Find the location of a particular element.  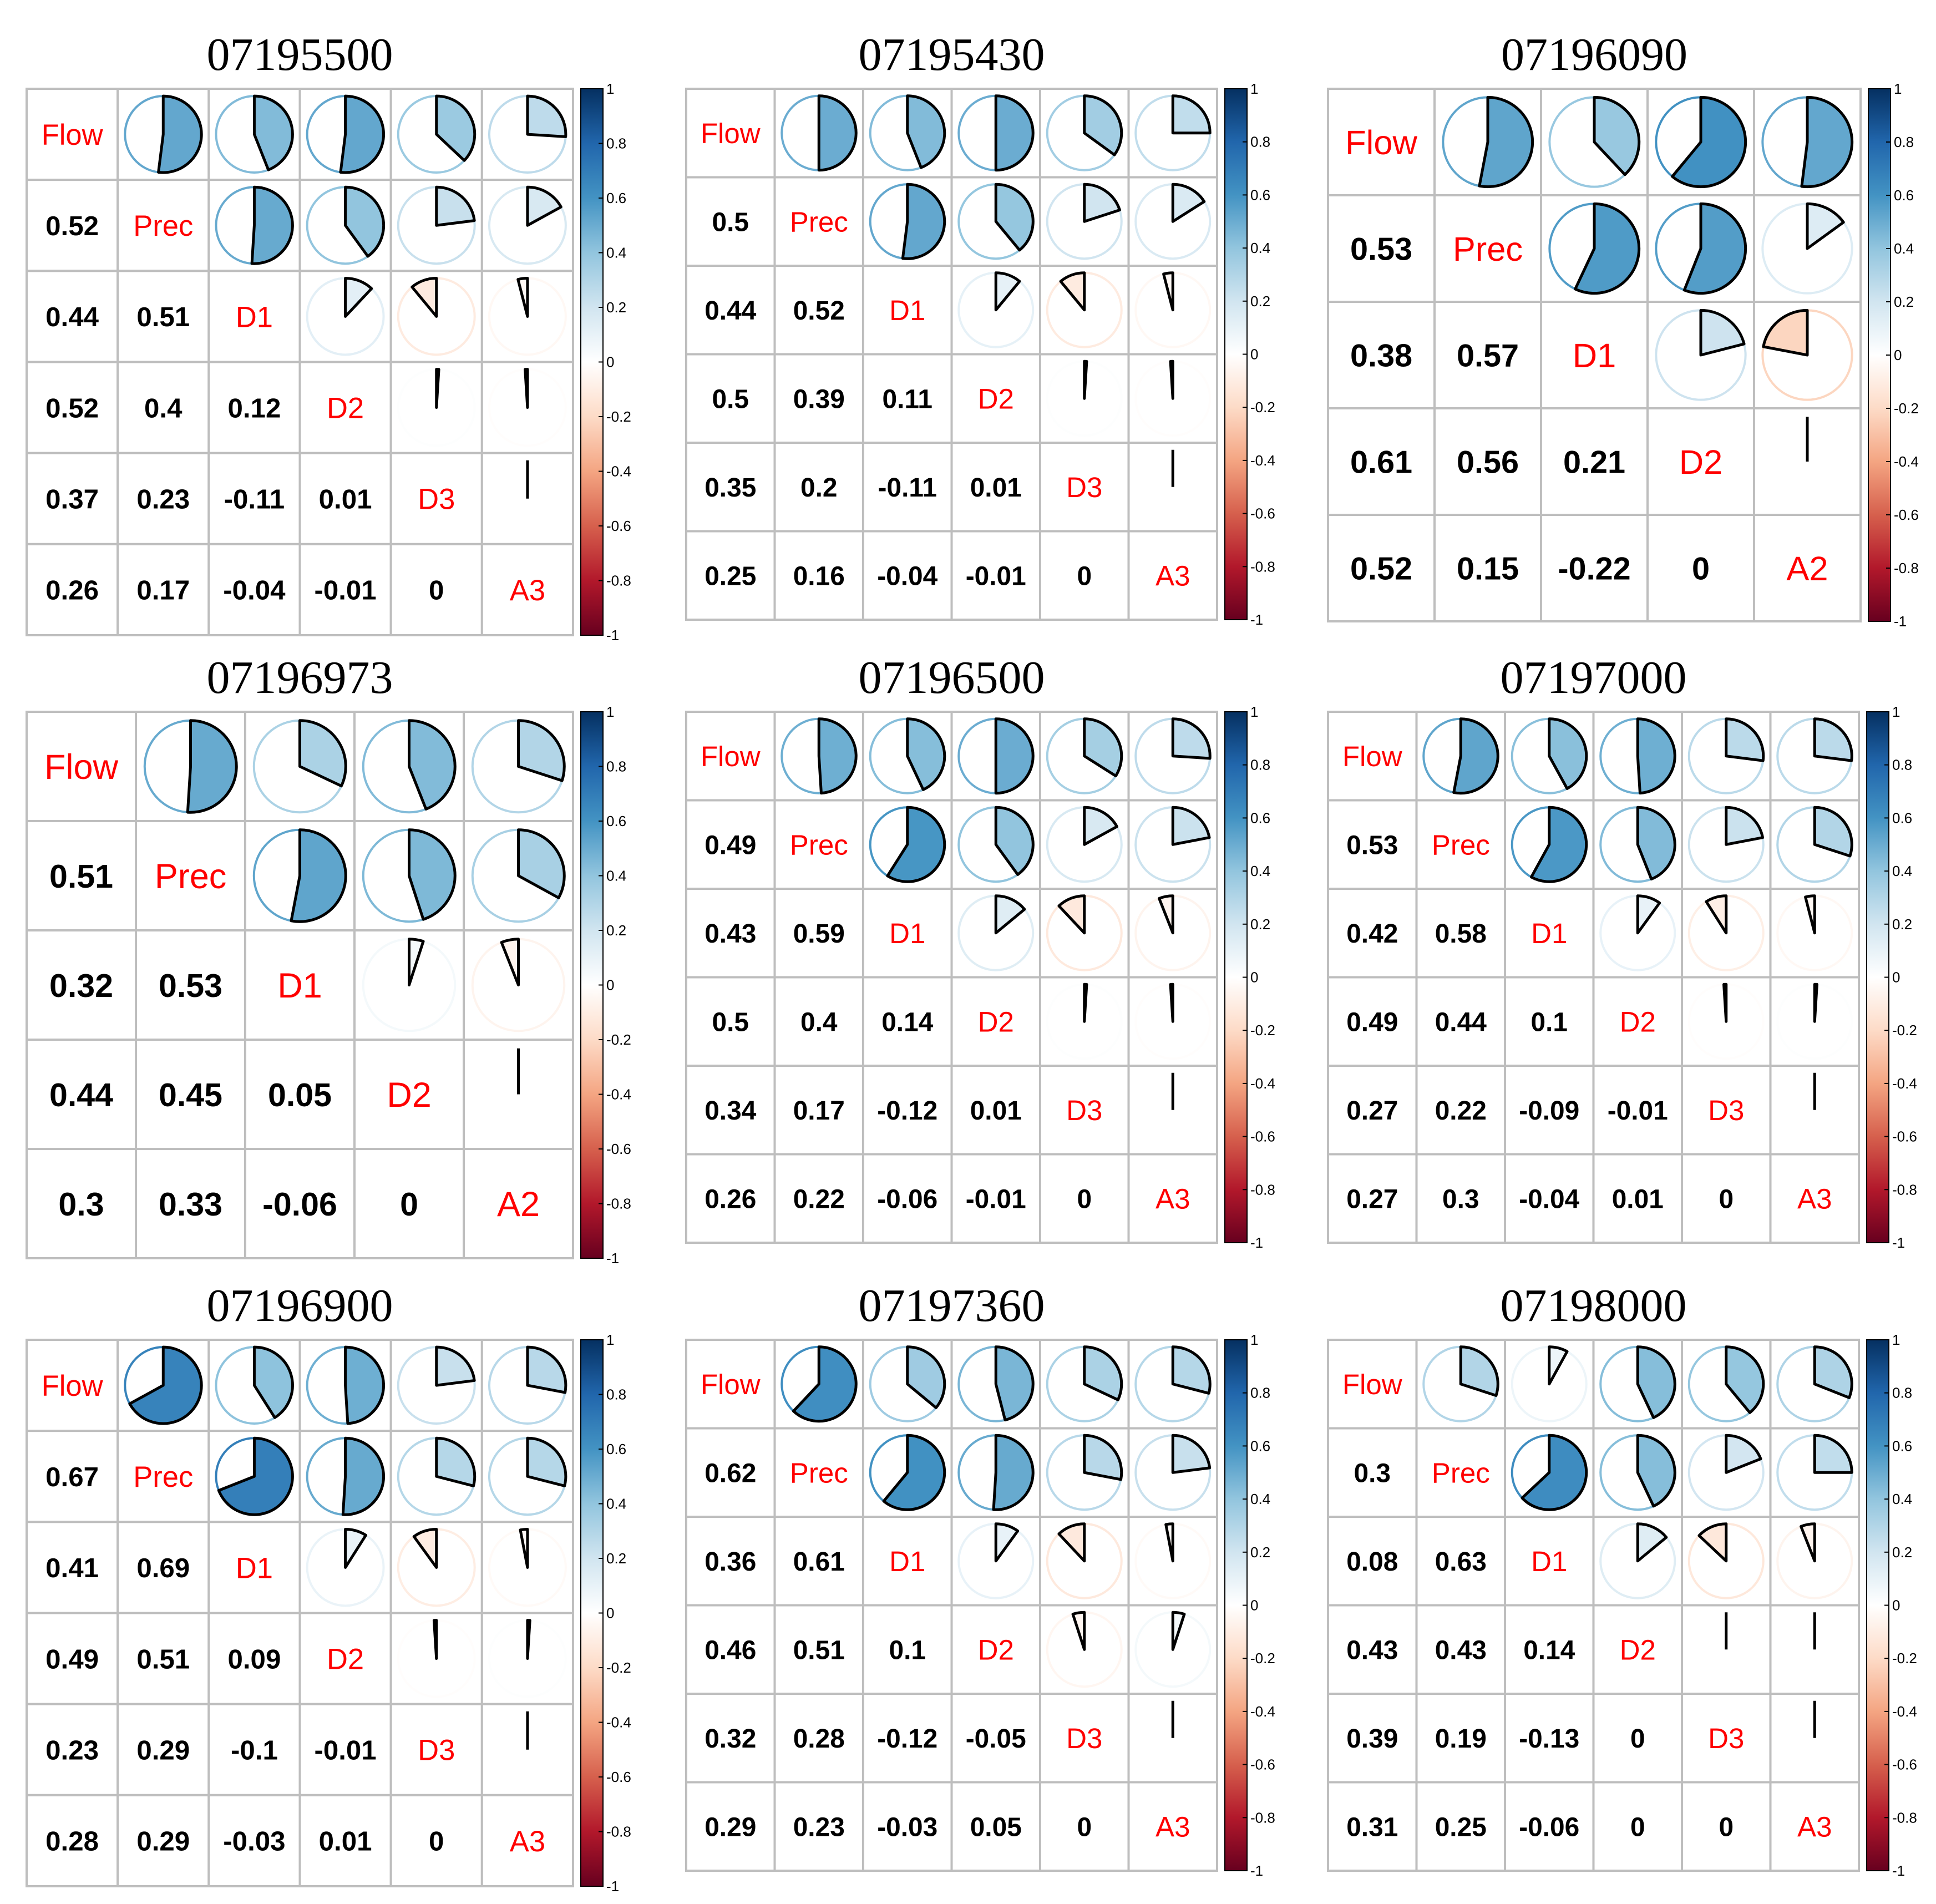

colorbar-tick-label: 0.8 is located at coordinates (616, 143).